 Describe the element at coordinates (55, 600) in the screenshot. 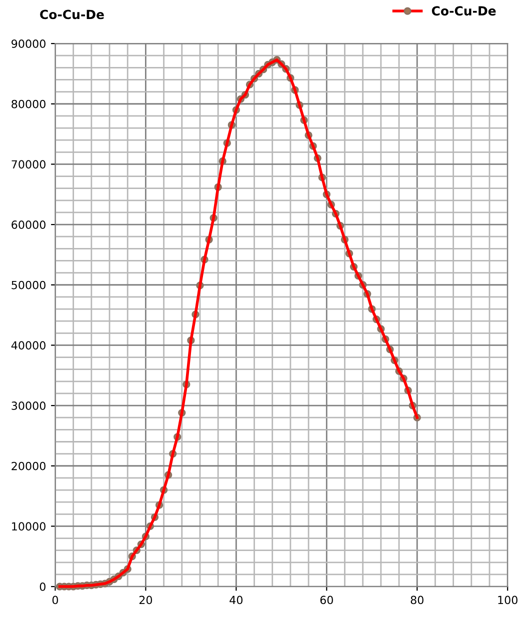

I see `x-tick-label: 0` at that location.